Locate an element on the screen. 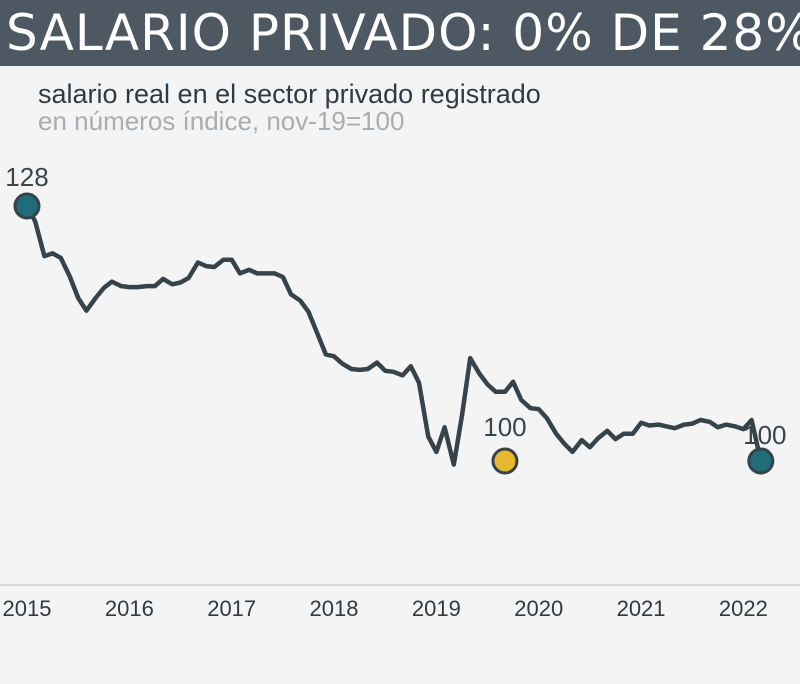  x-tick-label: 2016 is located at coordinates (129, 608).